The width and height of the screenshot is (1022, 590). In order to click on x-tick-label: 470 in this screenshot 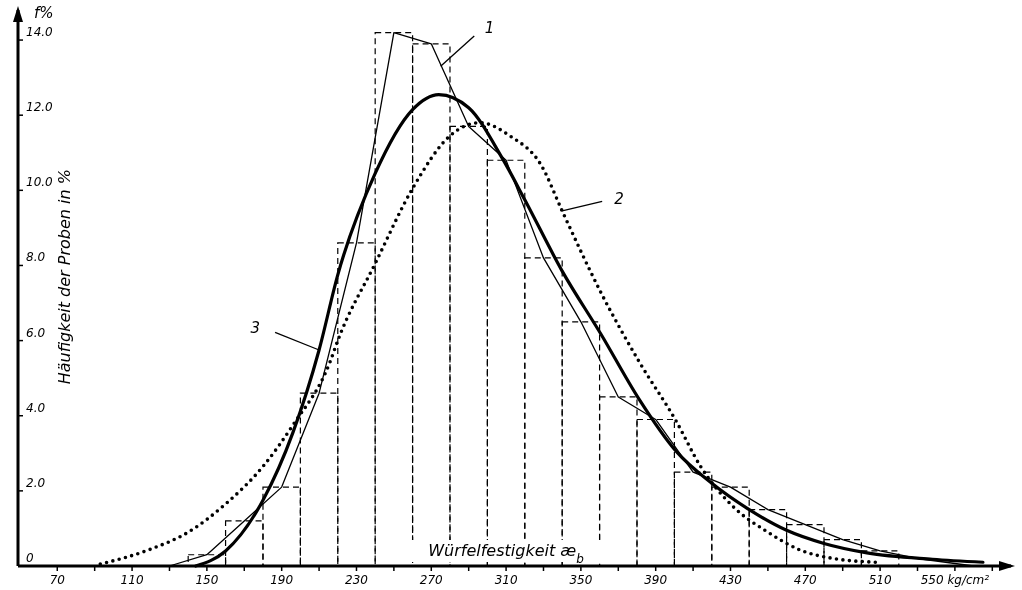, I will do `click(805, 580)`.